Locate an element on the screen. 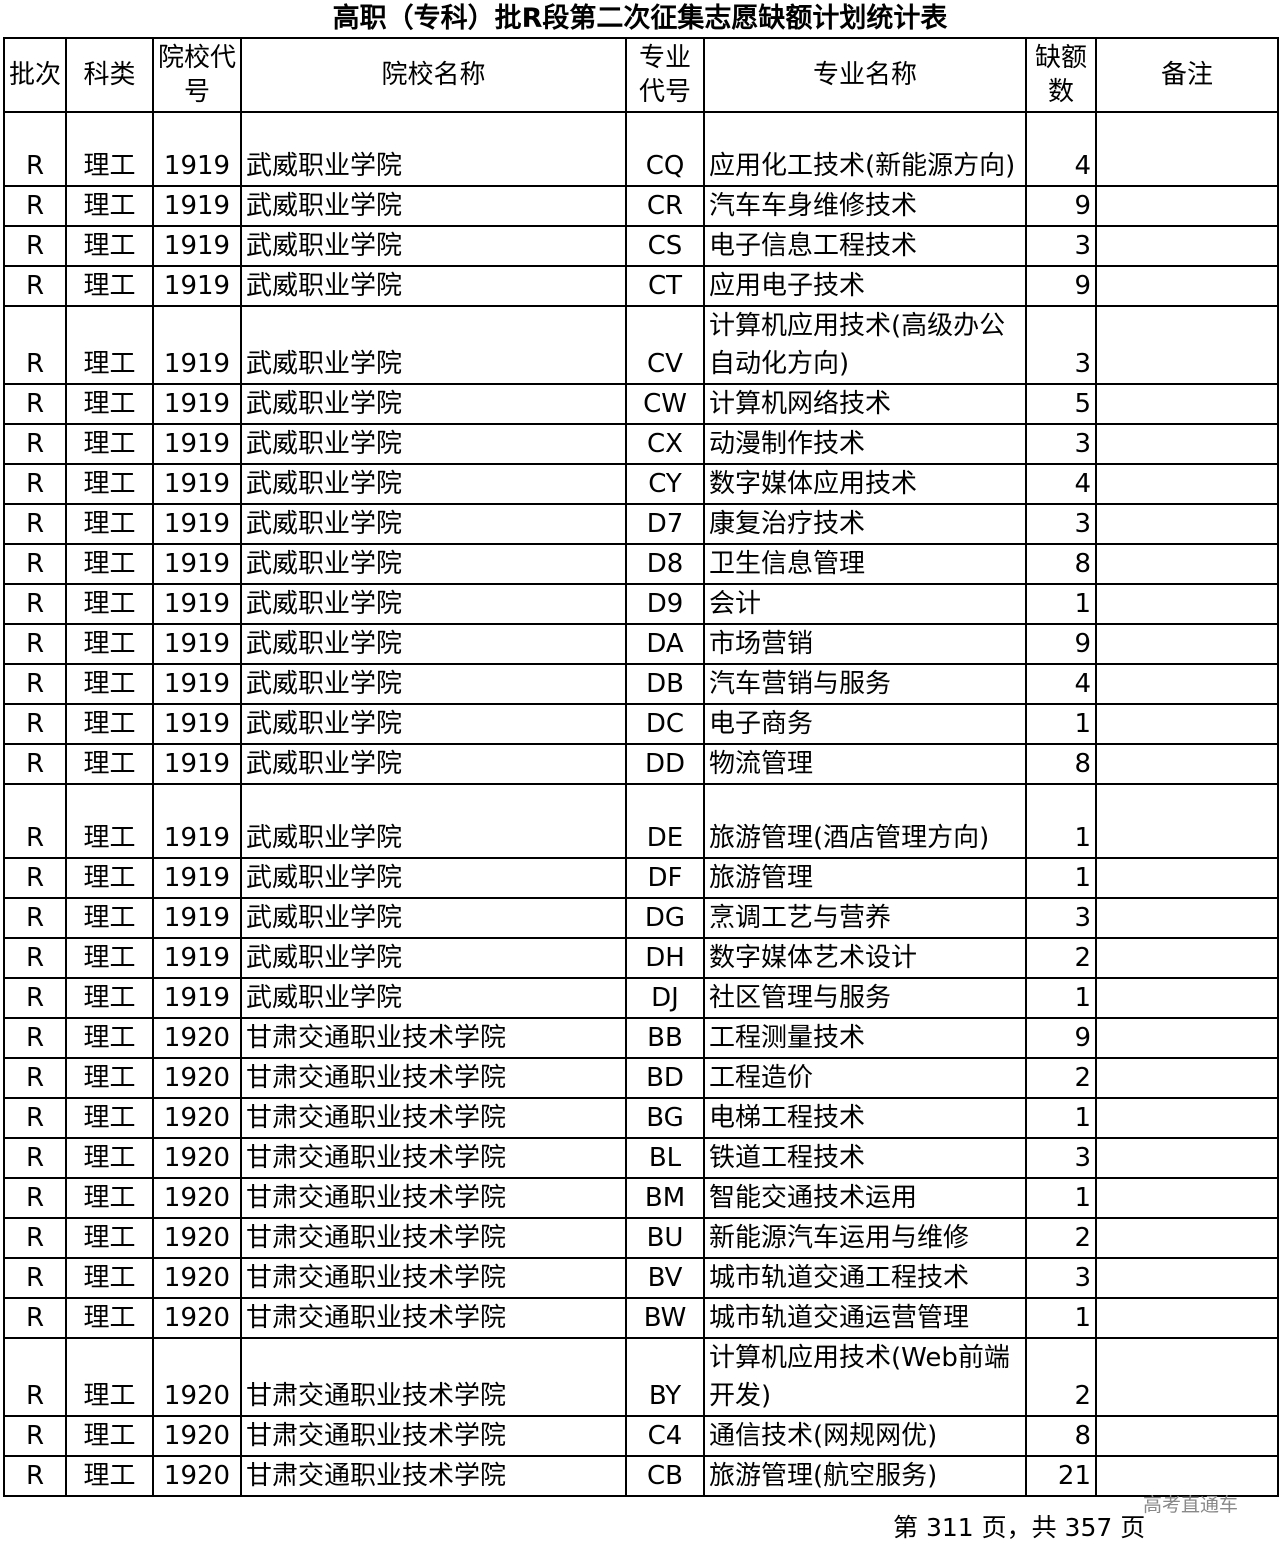 The width and height of the screenshot is (1280, 1544). header-batch: 批次 is located at coordinates (35, 75).